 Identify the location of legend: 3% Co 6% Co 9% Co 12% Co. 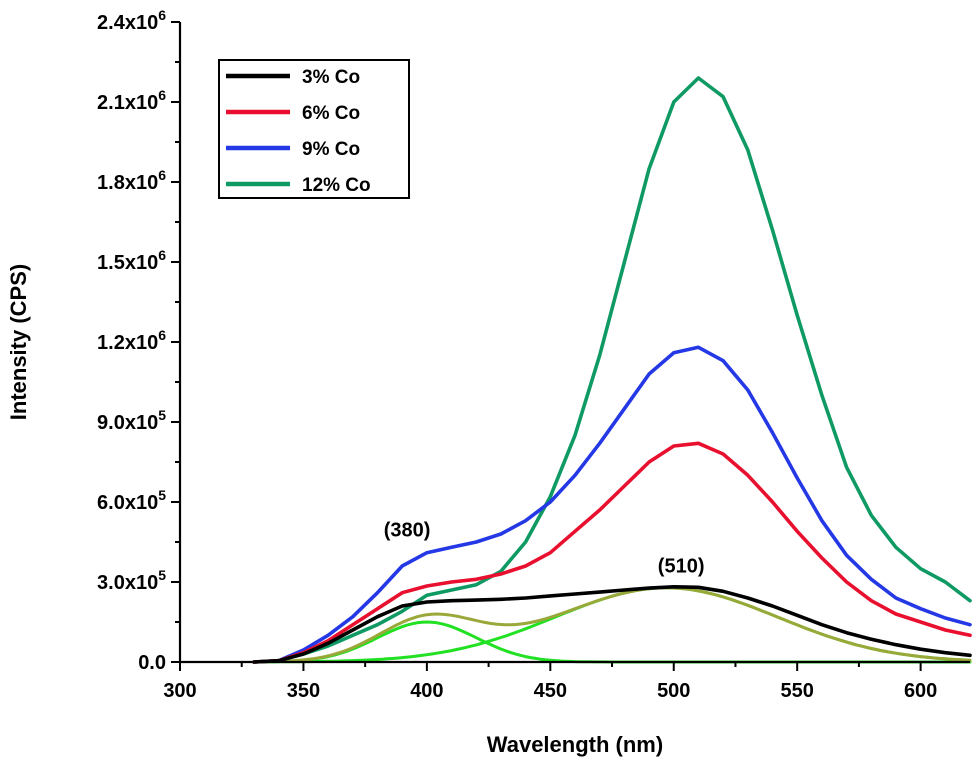
(314, 129).